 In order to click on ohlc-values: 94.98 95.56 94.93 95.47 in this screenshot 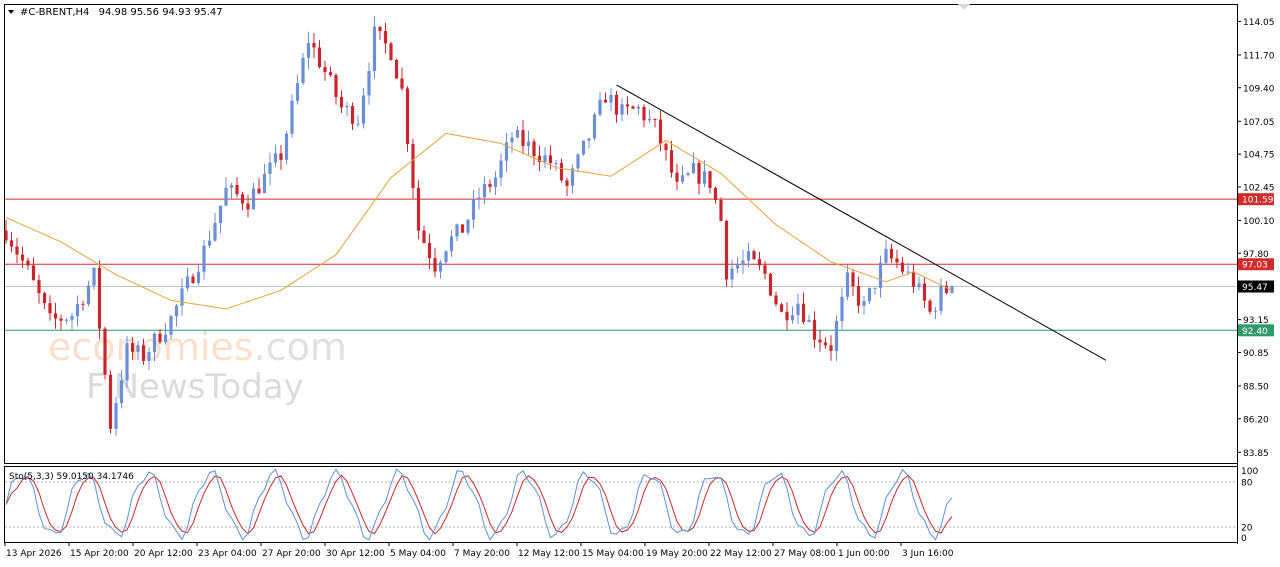, I will do `click(161, 12)`.